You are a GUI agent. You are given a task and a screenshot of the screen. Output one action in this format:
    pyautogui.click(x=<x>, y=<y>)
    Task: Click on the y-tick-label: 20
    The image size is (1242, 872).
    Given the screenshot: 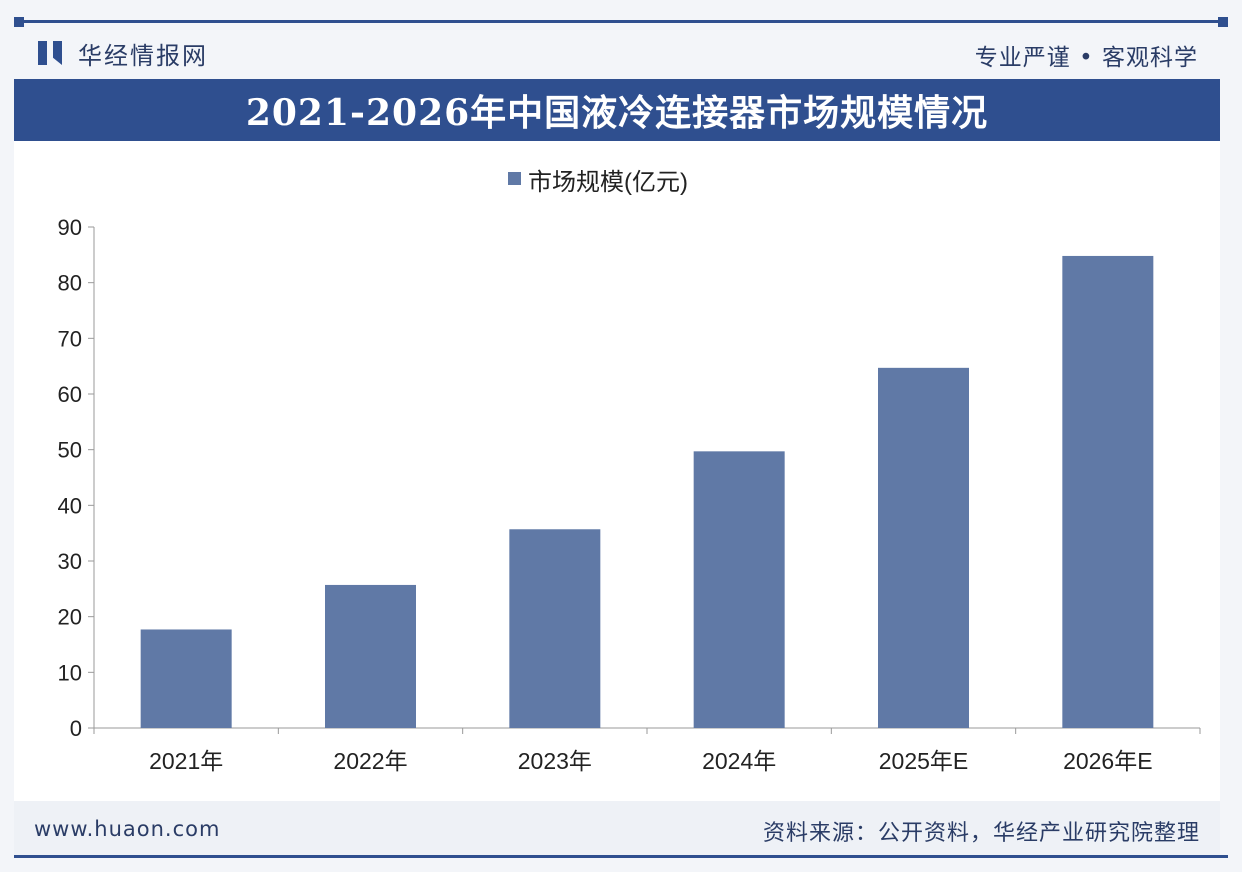 What is the action you would take?
    pyautogui.click(x=70, y=617)
    